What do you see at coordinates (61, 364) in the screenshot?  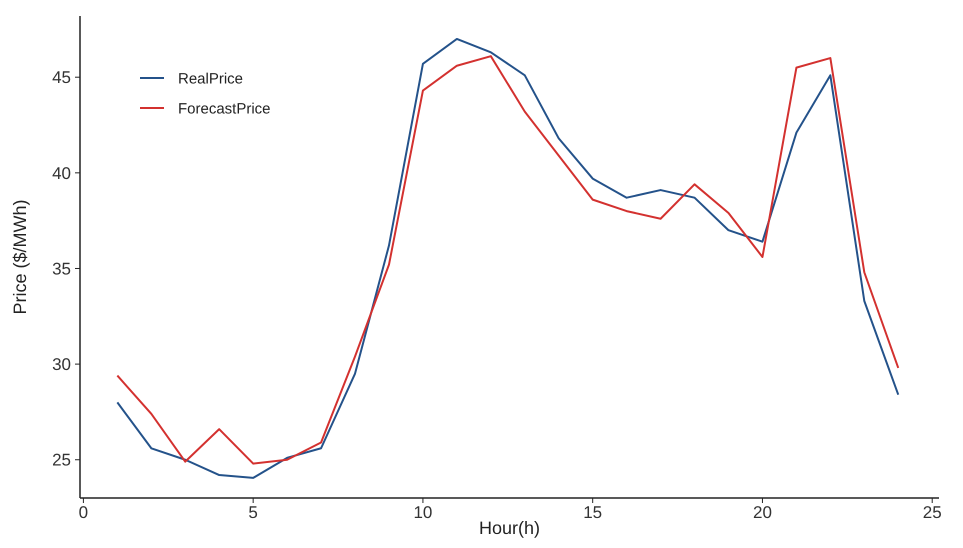 I see `y-tick-label: 30` at bounding box center [61, 364].